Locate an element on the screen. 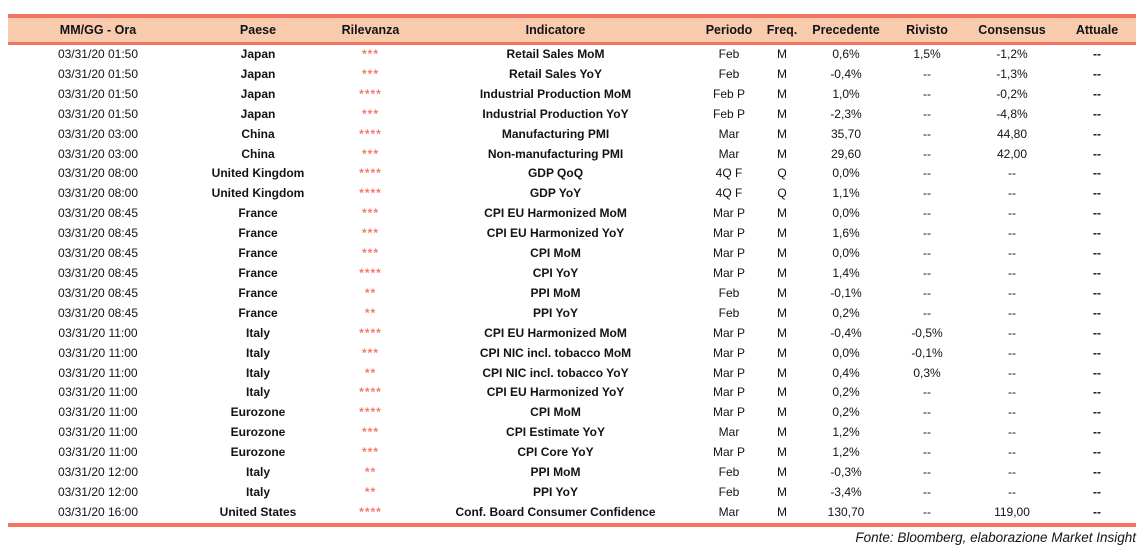  cell-datetime: 03/31/20 12:00 is located at coordinates (98, 472).